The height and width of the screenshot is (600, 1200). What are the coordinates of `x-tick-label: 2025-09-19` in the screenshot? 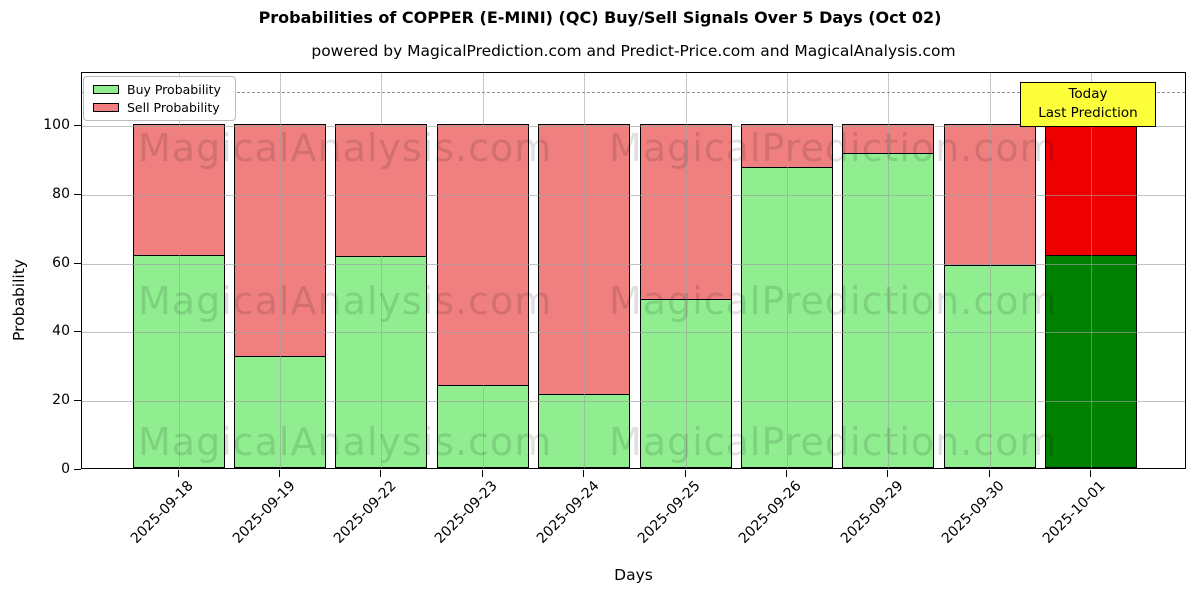 It's located at (264, 512).